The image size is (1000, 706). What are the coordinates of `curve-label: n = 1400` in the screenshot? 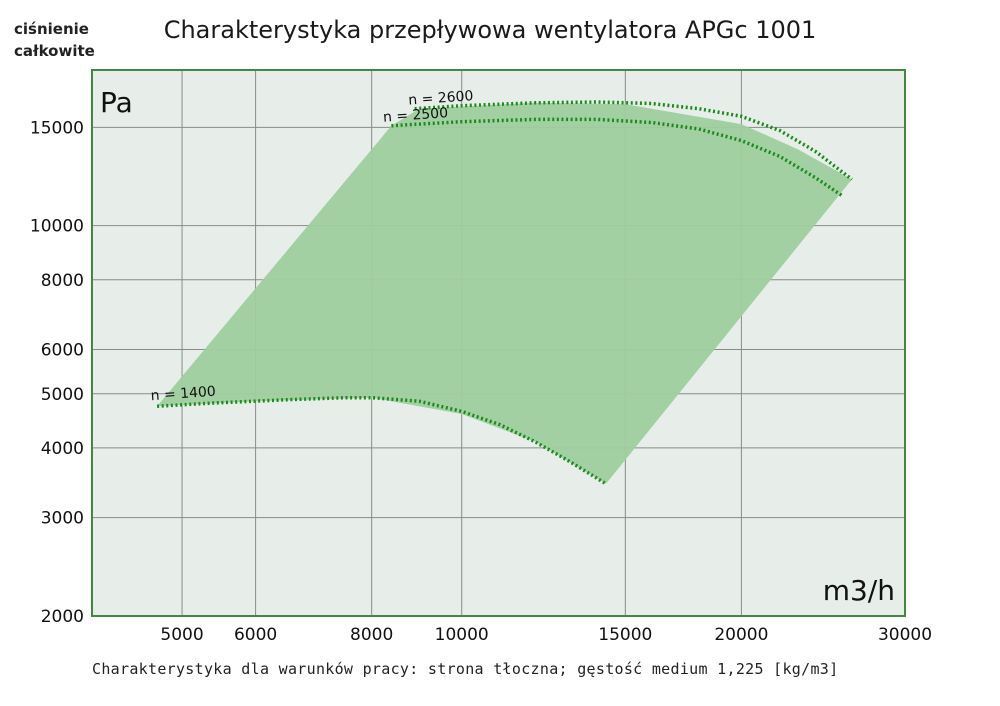 It's located at (183, 394).